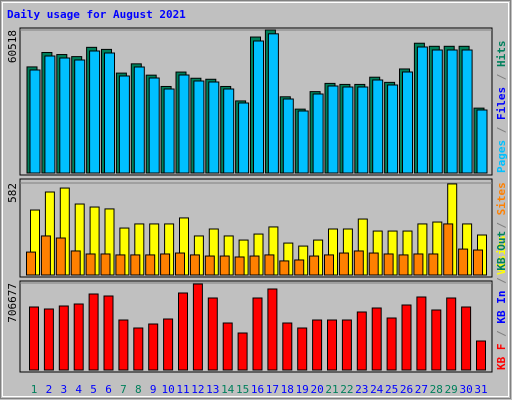 The width and height of the screenshot is (512, 400). Describe the element at coordinates (153, 389) in the screenshot. I see `x-tick-label: 9` at that location.